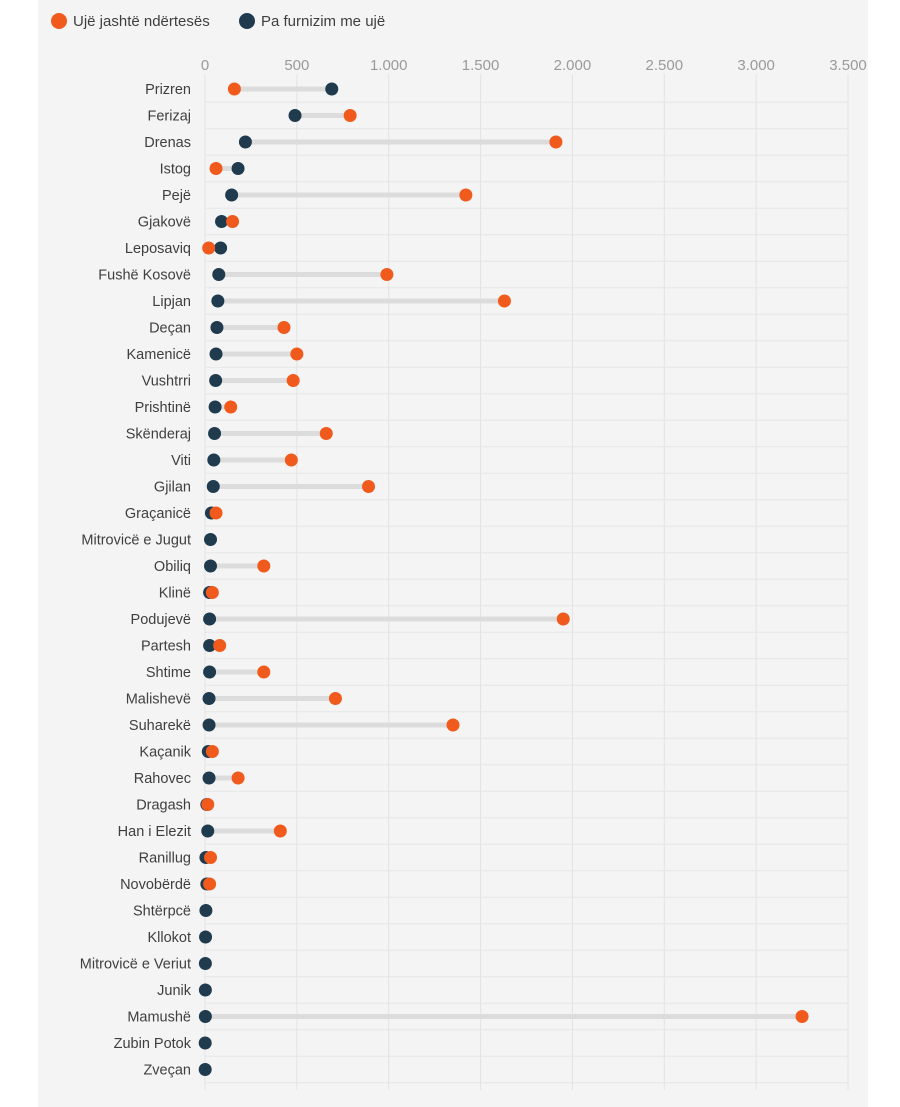 Image resolution: width=900 pixels, height=1107 pixels. I want to click on category-label: Prishtinë, so click(163, 408).